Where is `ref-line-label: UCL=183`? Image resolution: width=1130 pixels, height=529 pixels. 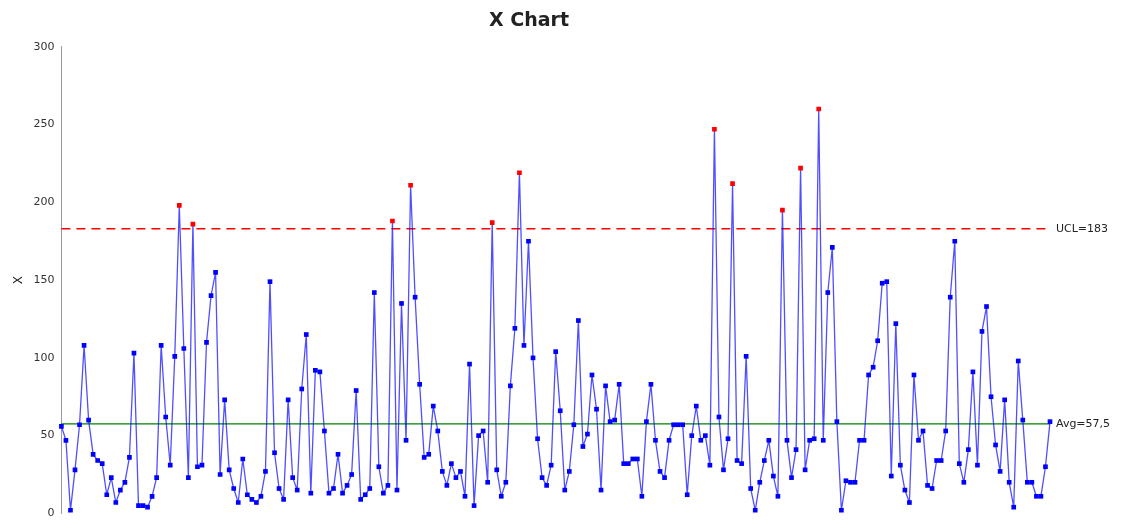 ref-line-label: UCL=183 is located at coordinates (1082, 228).